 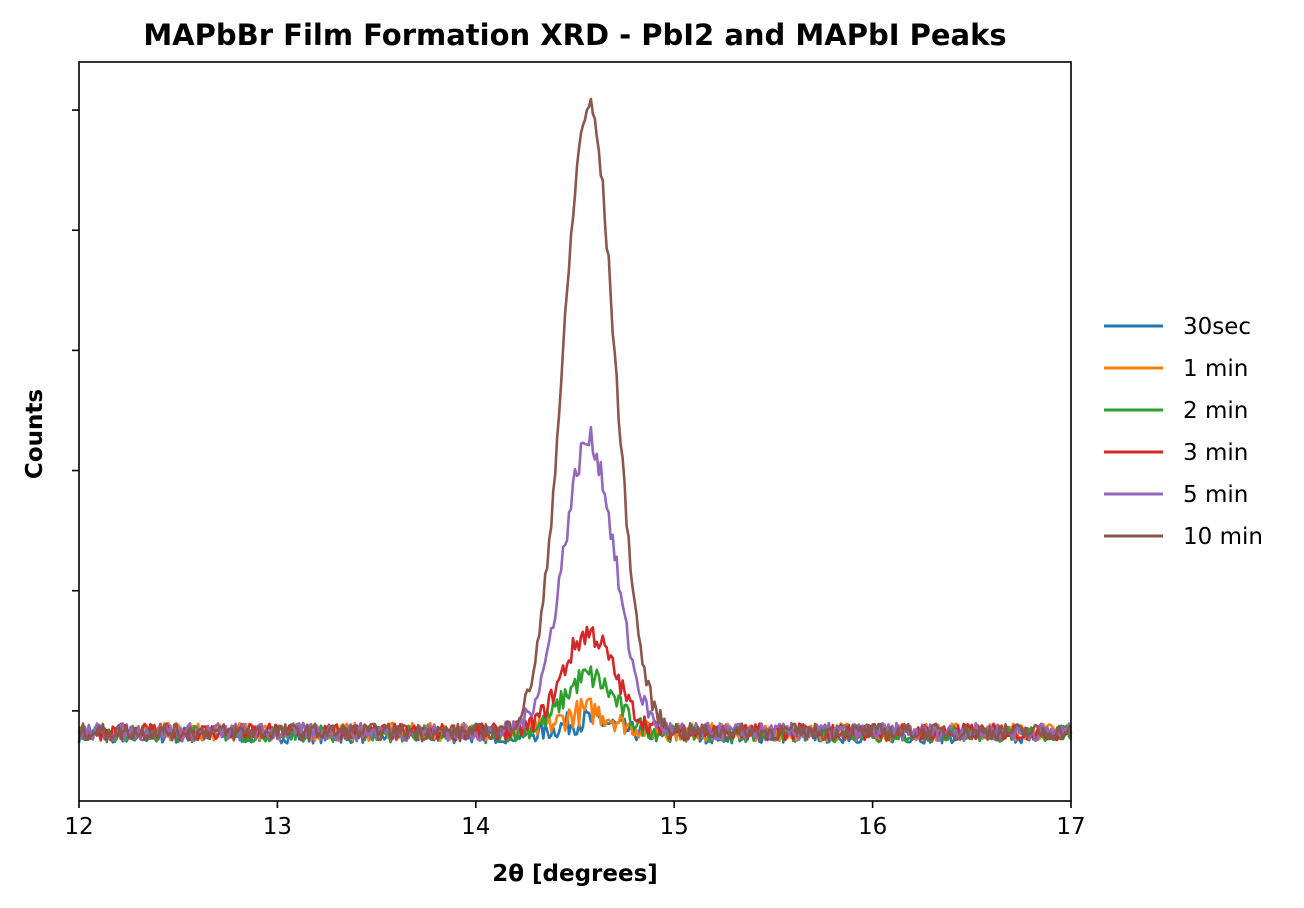 What do you see at coordinates (575, 820) in the screenshot?
I see `x-axis-ticks: 12 13 14 15 16 17` at bounding box center [575, 820].